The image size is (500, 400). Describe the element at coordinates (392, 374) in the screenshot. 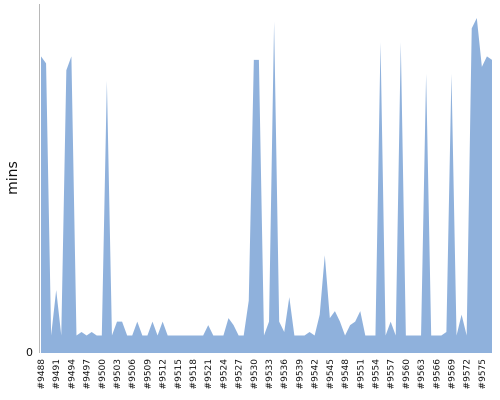

I see `x-tick-label: #9557` at that location.